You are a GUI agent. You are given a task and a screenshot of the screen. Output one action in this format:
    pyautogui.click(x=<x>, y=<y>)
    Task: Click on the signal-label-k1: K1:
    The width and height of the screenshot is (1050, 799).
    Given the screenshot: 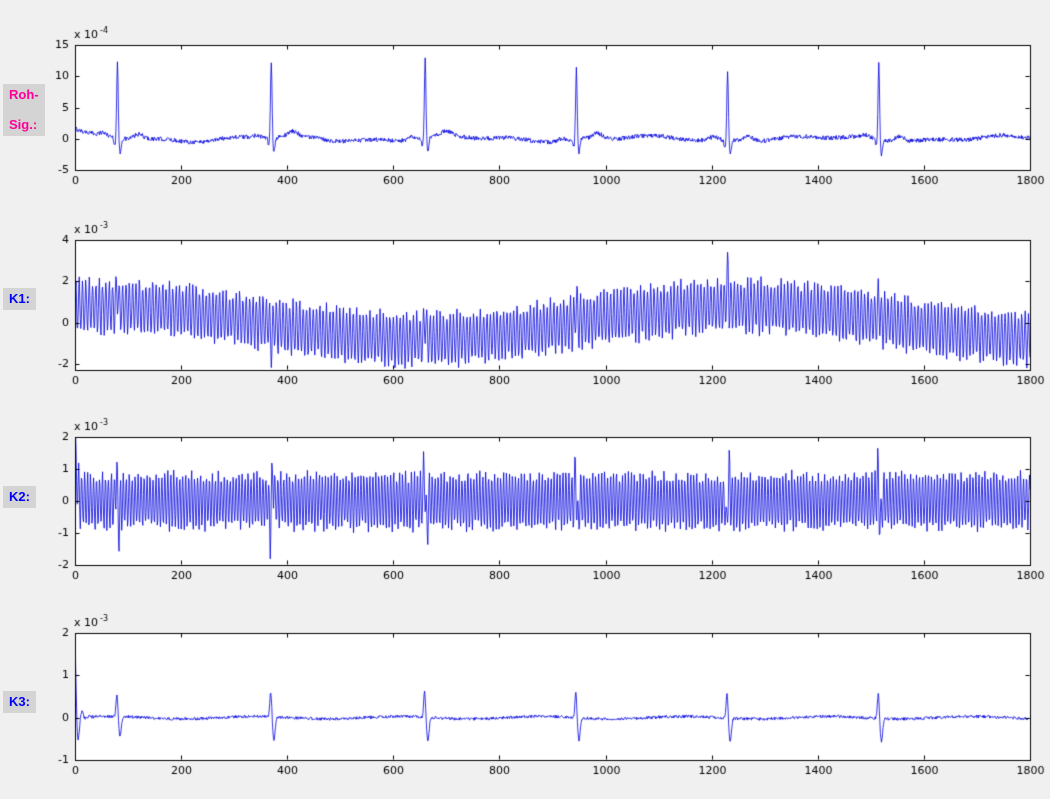 What is the action you would take?
    pyautogui.click(x=19, y=299)
    